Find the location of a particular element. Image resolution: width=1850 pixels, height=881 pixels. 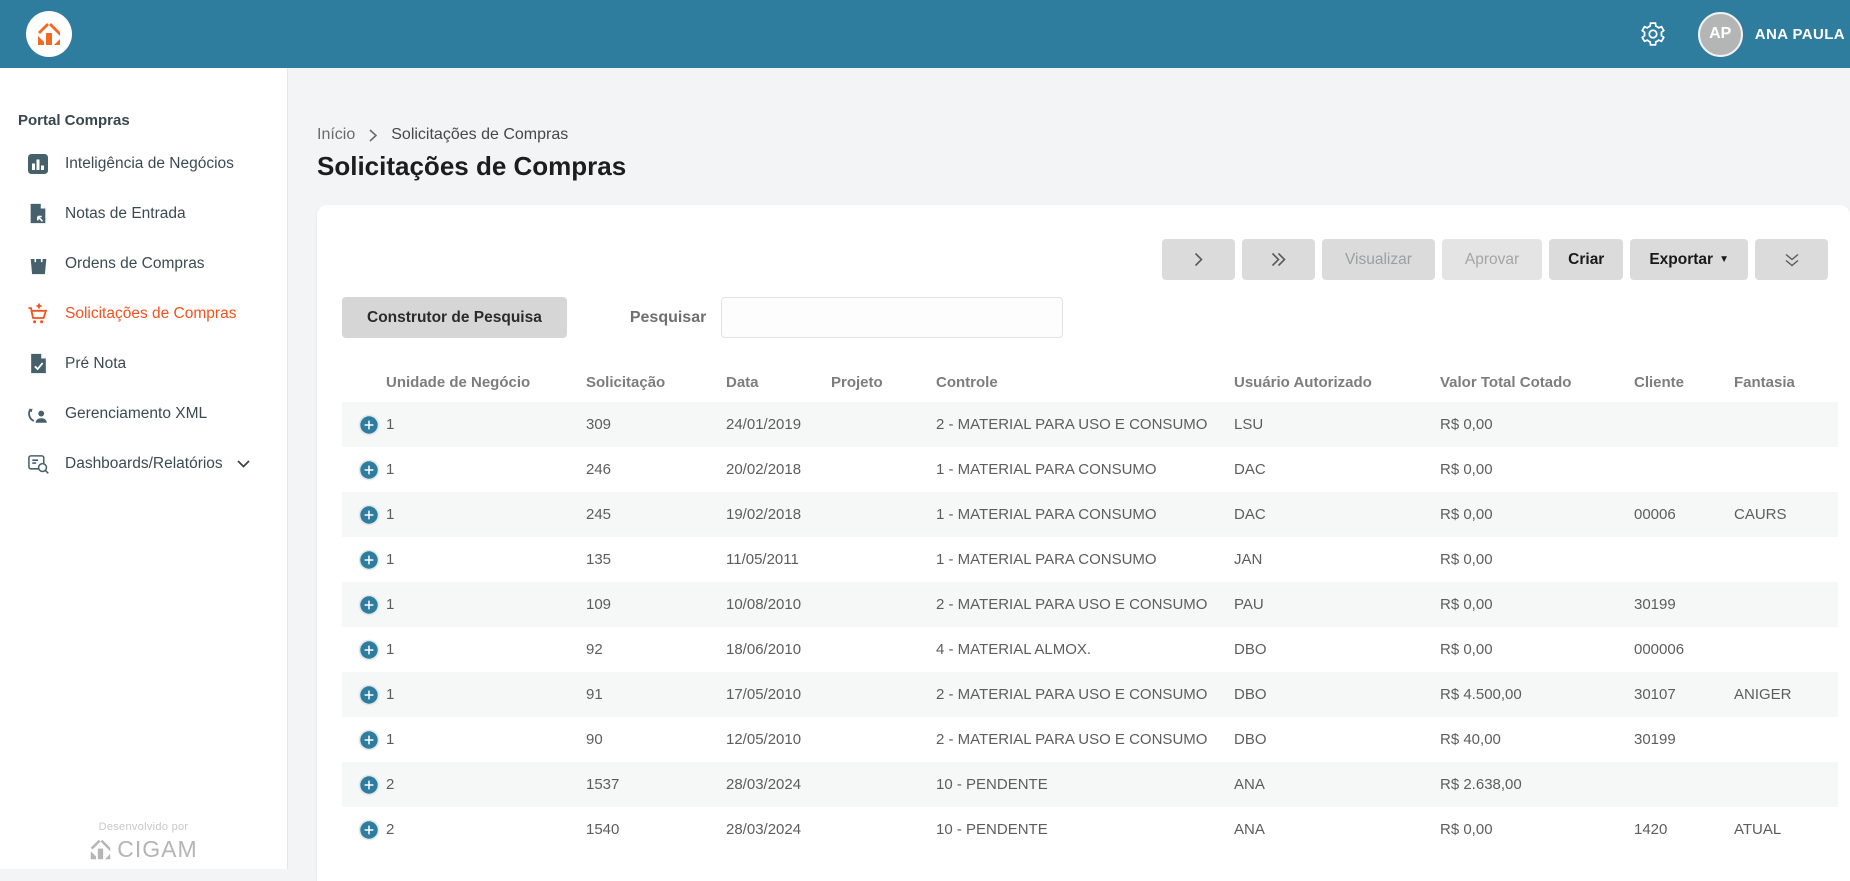

exportar-label: Exportar is located at coordinates (1681, 260).